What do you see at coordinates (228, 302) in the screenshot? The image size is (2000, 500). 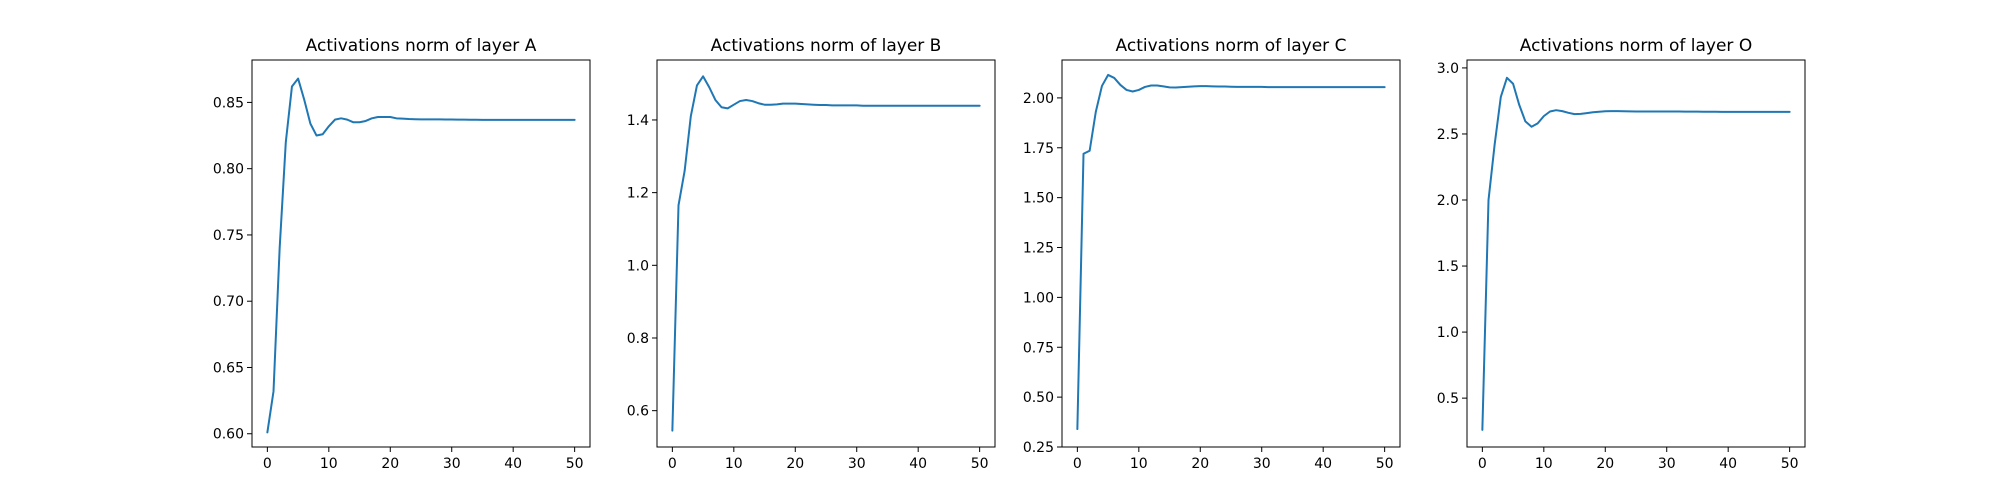 I see `y-tick-label: 0.70` at bounding box center [228, 302].